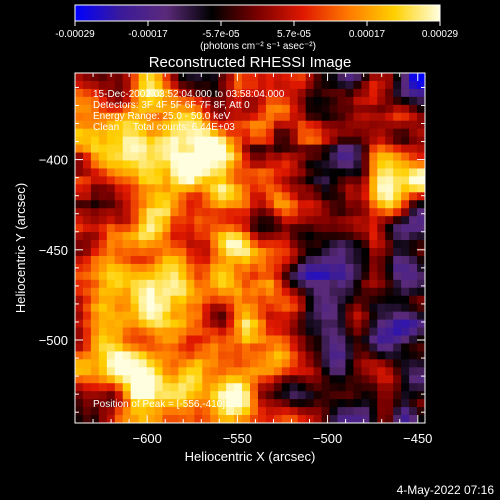 The image size is (500, 500). I want to click on annotation-time: 15-Dec-2002 03:52:04.000 to 03:58:04.000, so click(189, 94).